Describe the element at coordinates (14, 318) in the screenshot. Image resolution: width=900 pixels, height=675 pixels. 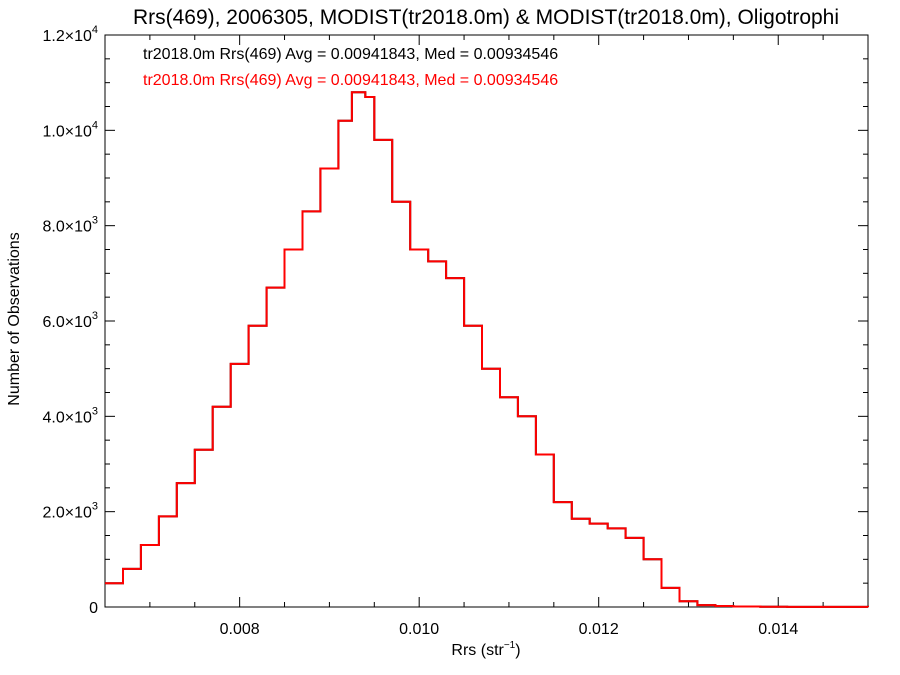
I see `y-axis-label: Number of Observations` at that location.